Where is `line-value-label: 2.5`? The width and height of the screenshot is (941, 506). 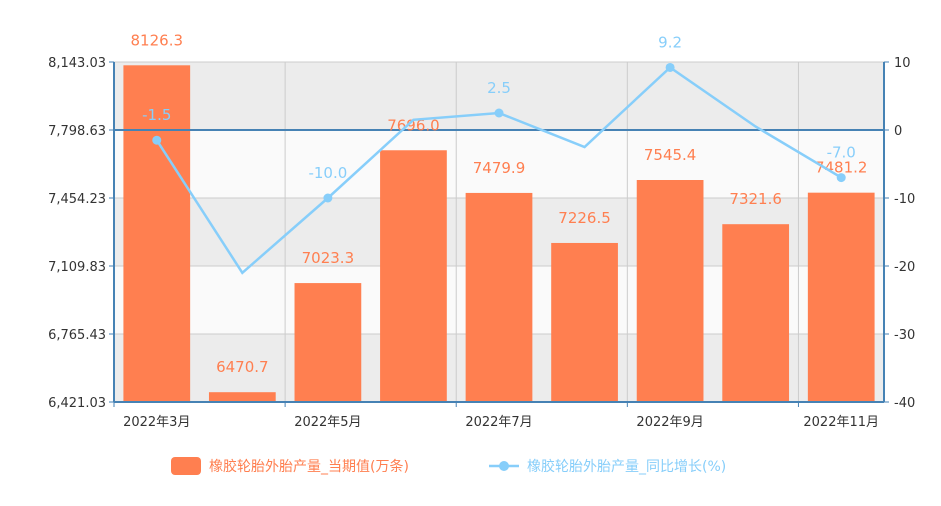 line-value-label: 2.5 is located at coordinates (499, 88).